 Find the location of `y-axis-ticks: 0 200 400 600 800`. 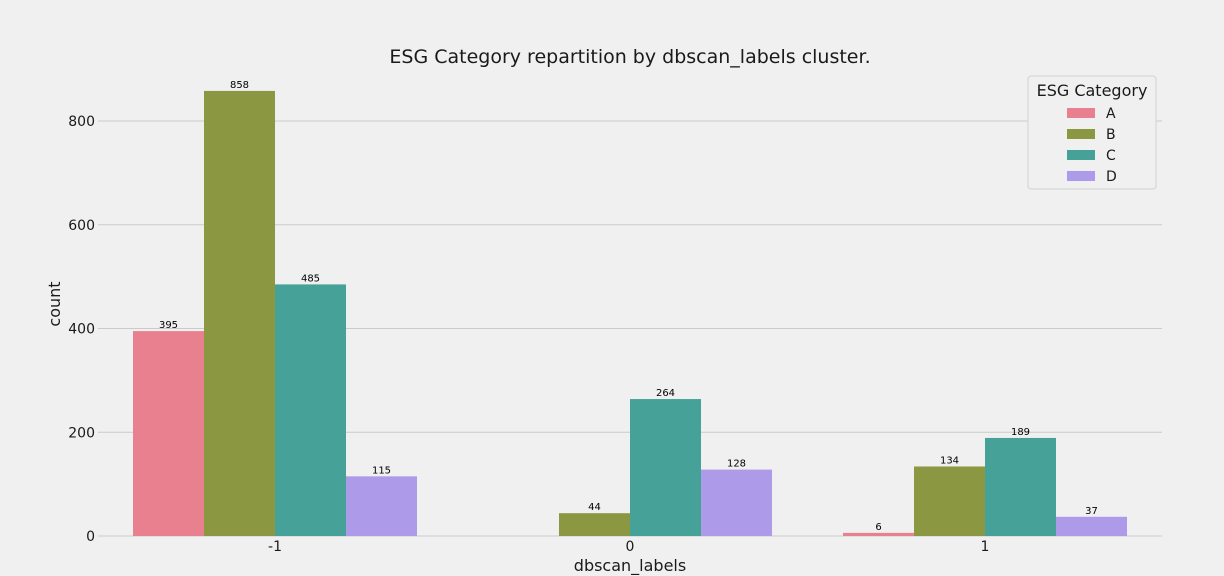

y-axis-ticks: 0 200 400 600 800 is located at coordinates (81, 329).